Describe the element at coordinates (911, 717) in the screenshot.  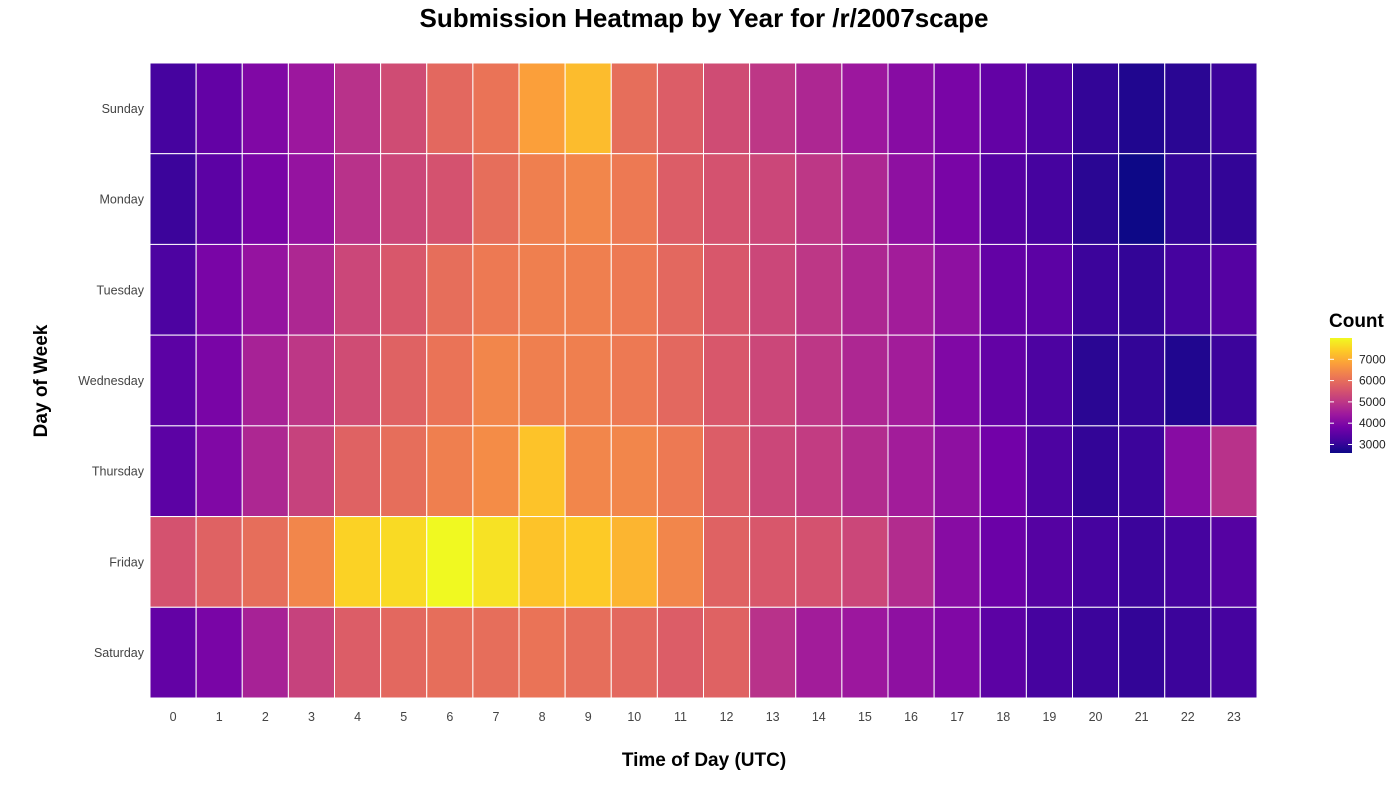
I see `x-tick-16: 16` at that location.